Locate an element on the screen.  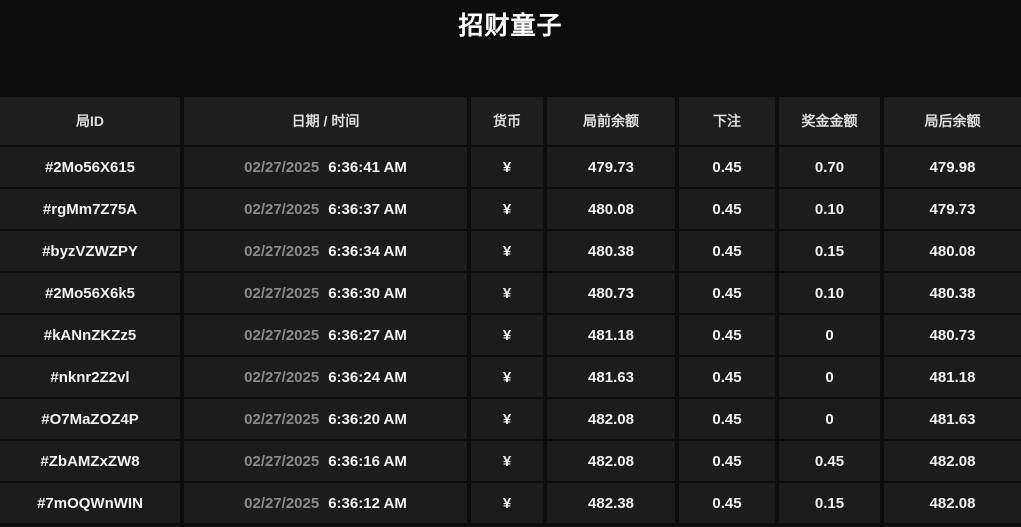
column-header-currency: 货币 is located at coordinates (507, 121).